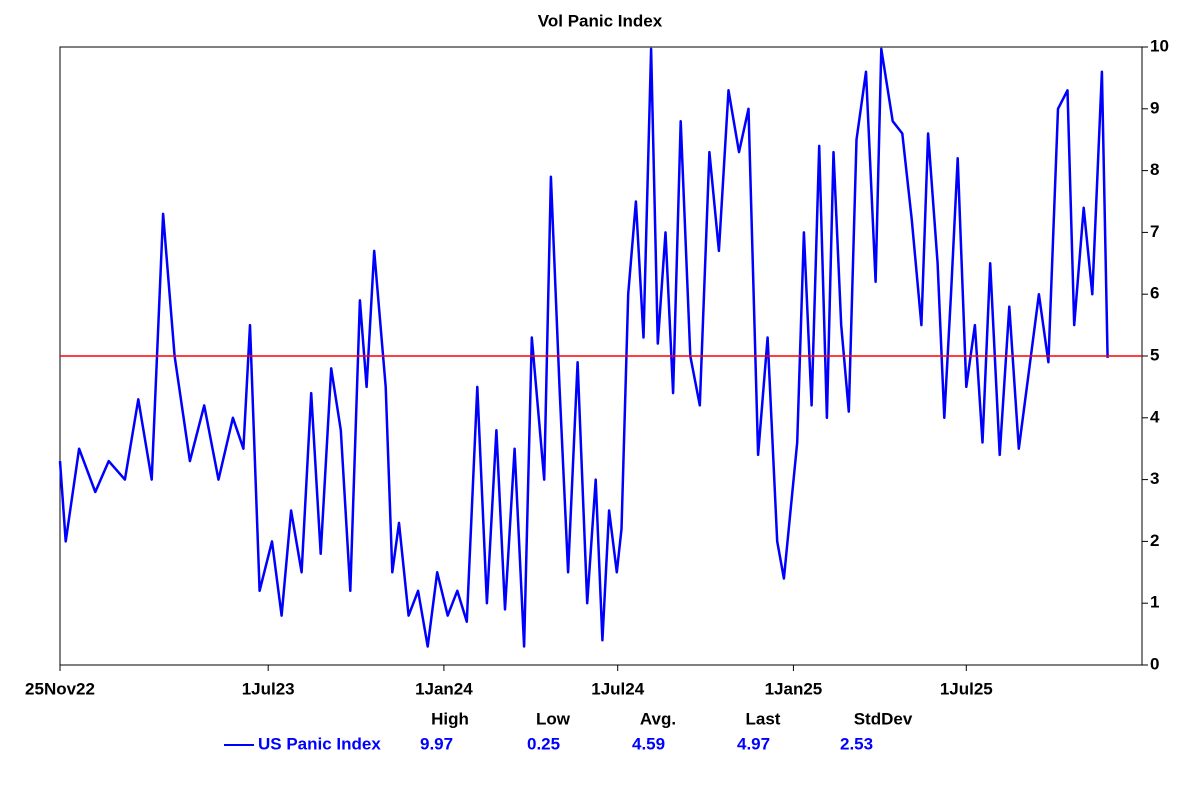 This screenshot has height=788, width=1200. I want to click on stat-header: Low, so click(553, 718).